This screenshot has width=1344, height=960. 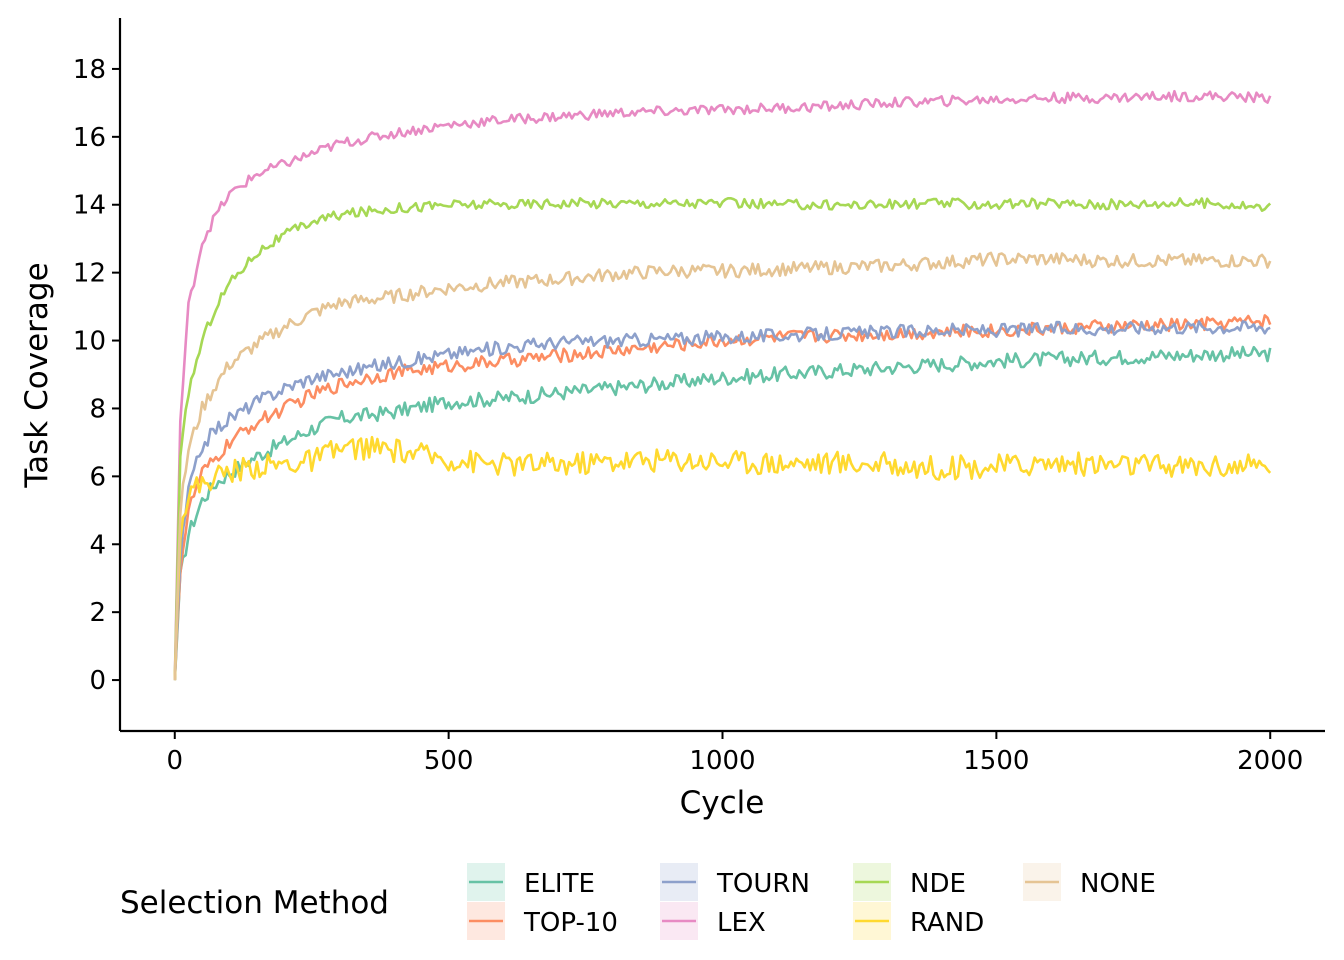 I want to click on legend-item-top-10: TOP-10, so click(x=542, y=921).